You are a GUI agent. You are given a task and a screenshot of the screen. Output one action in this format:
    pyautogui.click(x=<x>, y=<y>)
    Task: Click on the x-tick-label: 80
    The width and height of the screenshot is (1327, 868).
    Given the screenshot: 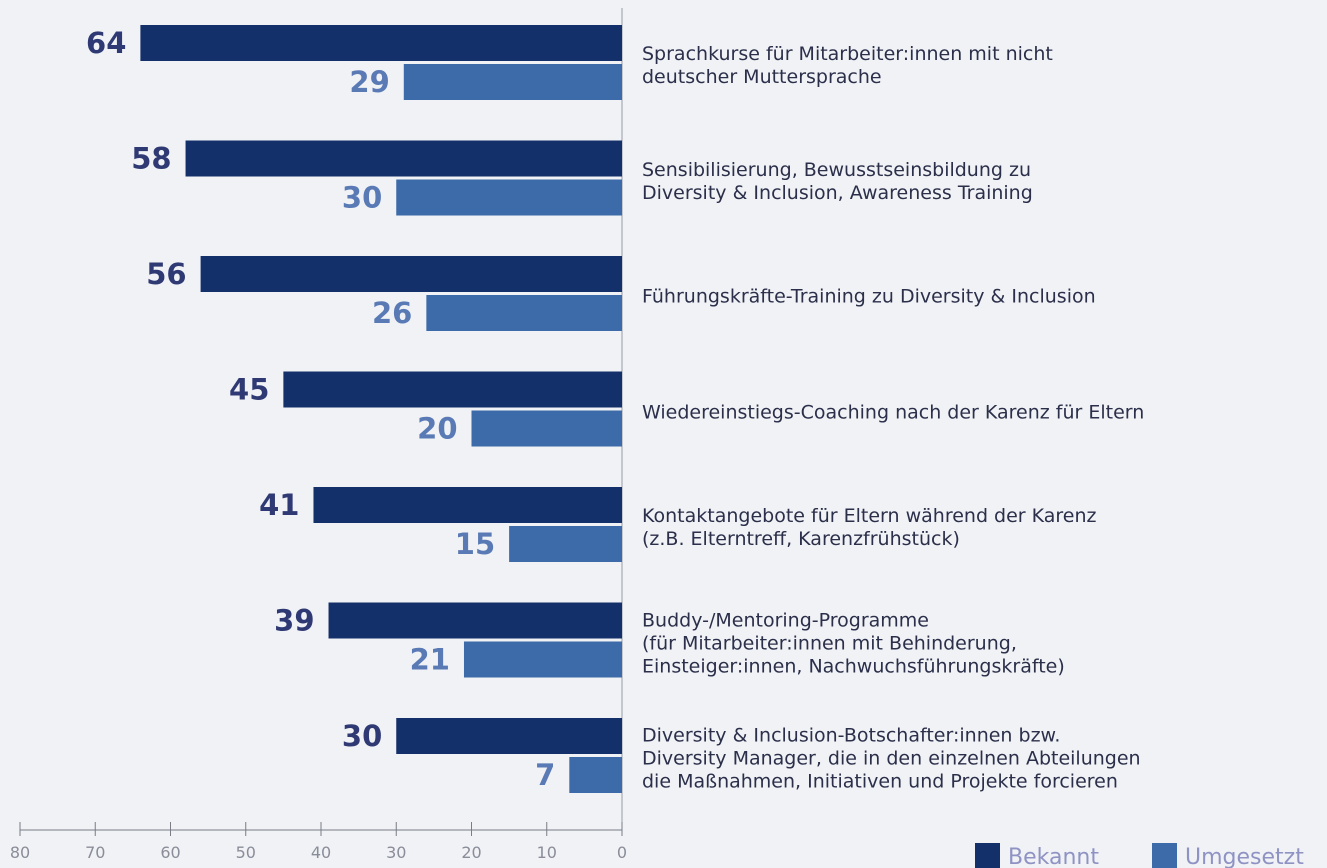 What is the action you would take?
    pyautogui.click(x=20, y=852)
    